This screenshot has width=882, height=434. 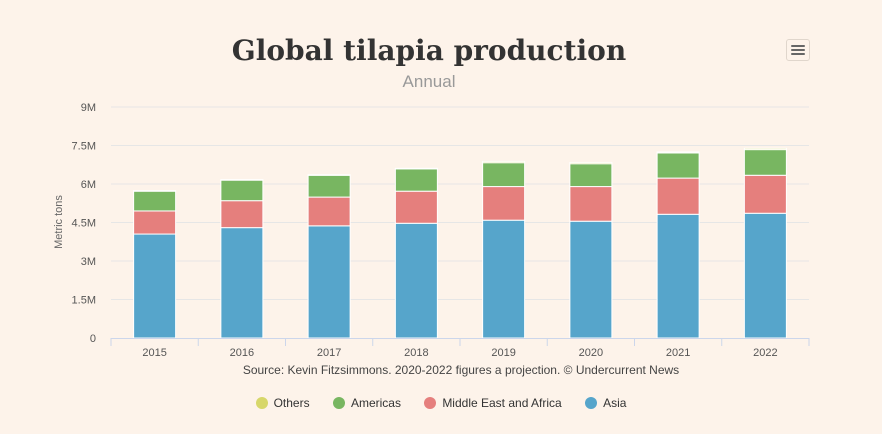 I want to click on bar-others-2017, so click(x=329, y=175).